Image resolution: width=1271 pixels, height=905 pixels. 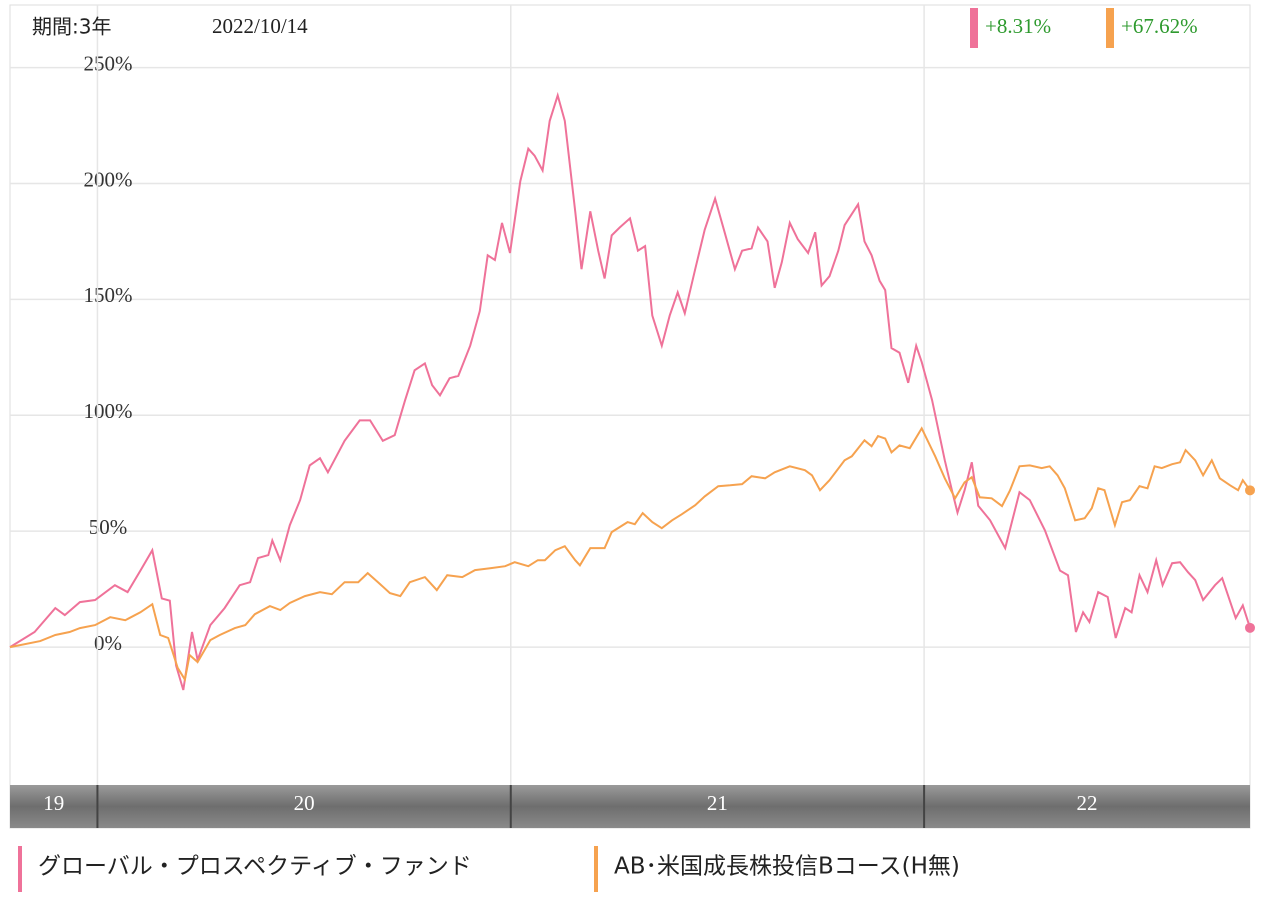 I want to click on date-label: 2022/10/14, so click(x=260, y=26).